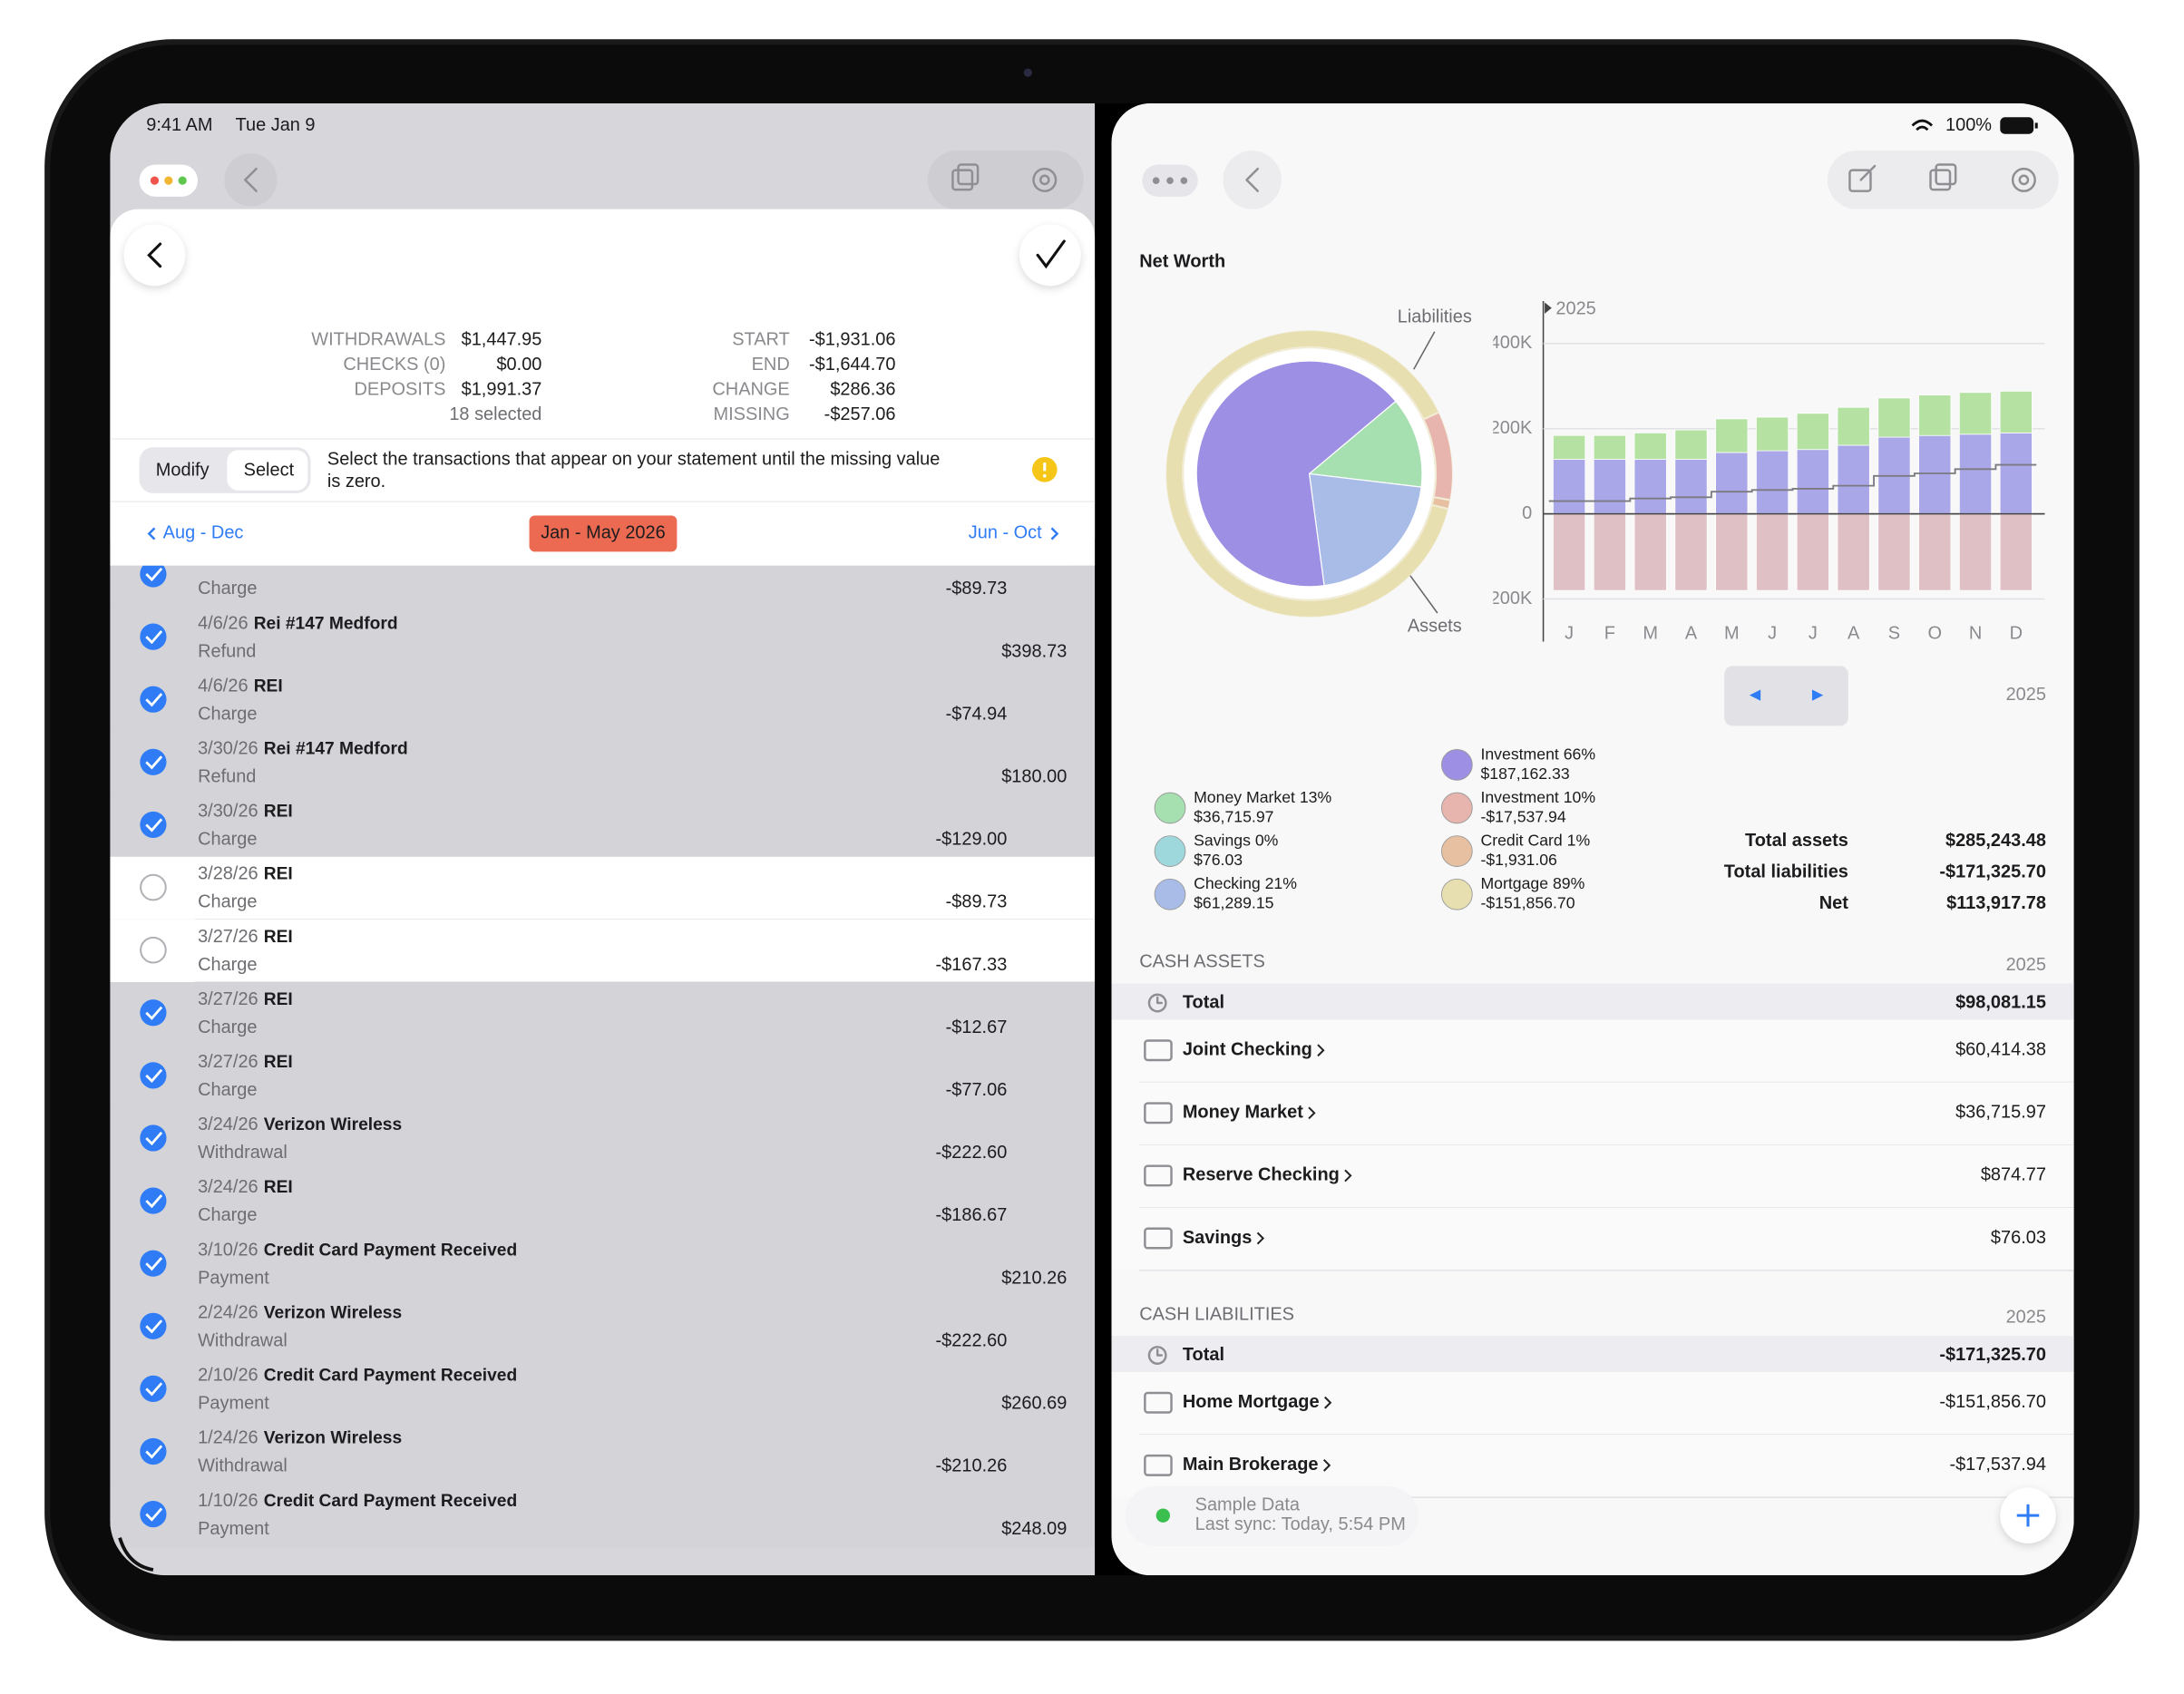  What do you see at coordinates (2036, 125) in the screenshot?
I see `battery-tip` at bounding box center [2036, 125].